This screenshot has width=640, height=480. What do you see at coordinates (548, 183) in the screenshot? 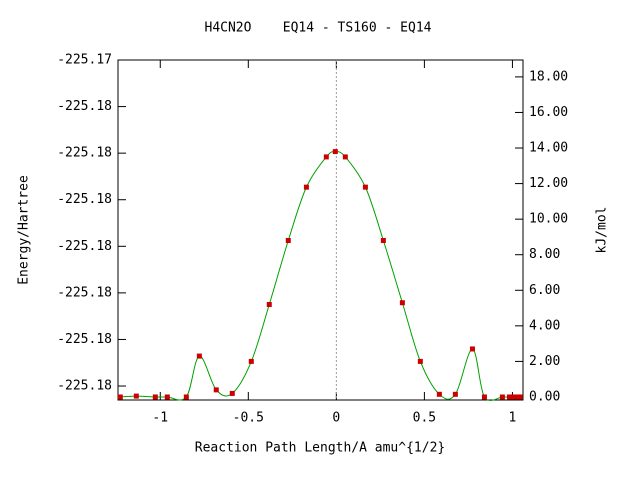
I see `y2-tick-label: 12.00` at bounding box center [548, 183].